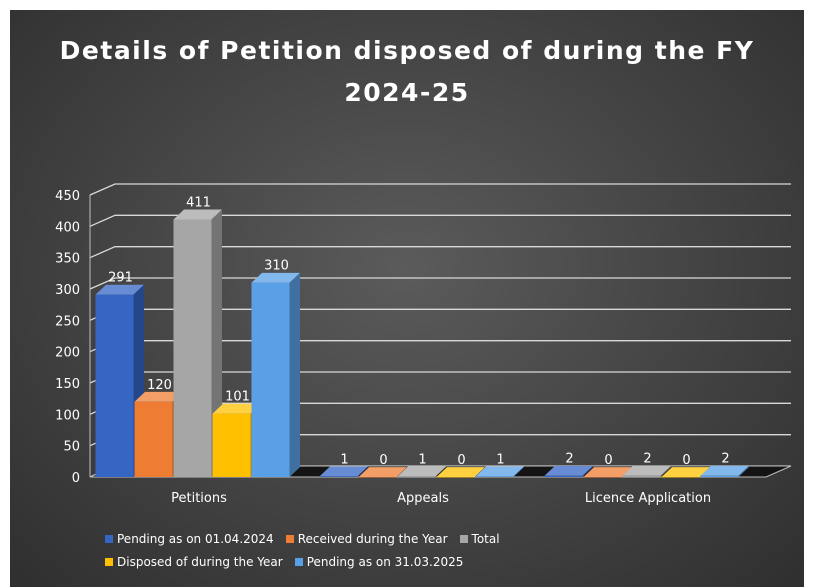 This screenshot has width=819, height=587. I want to click on legend-label: Total, so click(485, 538).